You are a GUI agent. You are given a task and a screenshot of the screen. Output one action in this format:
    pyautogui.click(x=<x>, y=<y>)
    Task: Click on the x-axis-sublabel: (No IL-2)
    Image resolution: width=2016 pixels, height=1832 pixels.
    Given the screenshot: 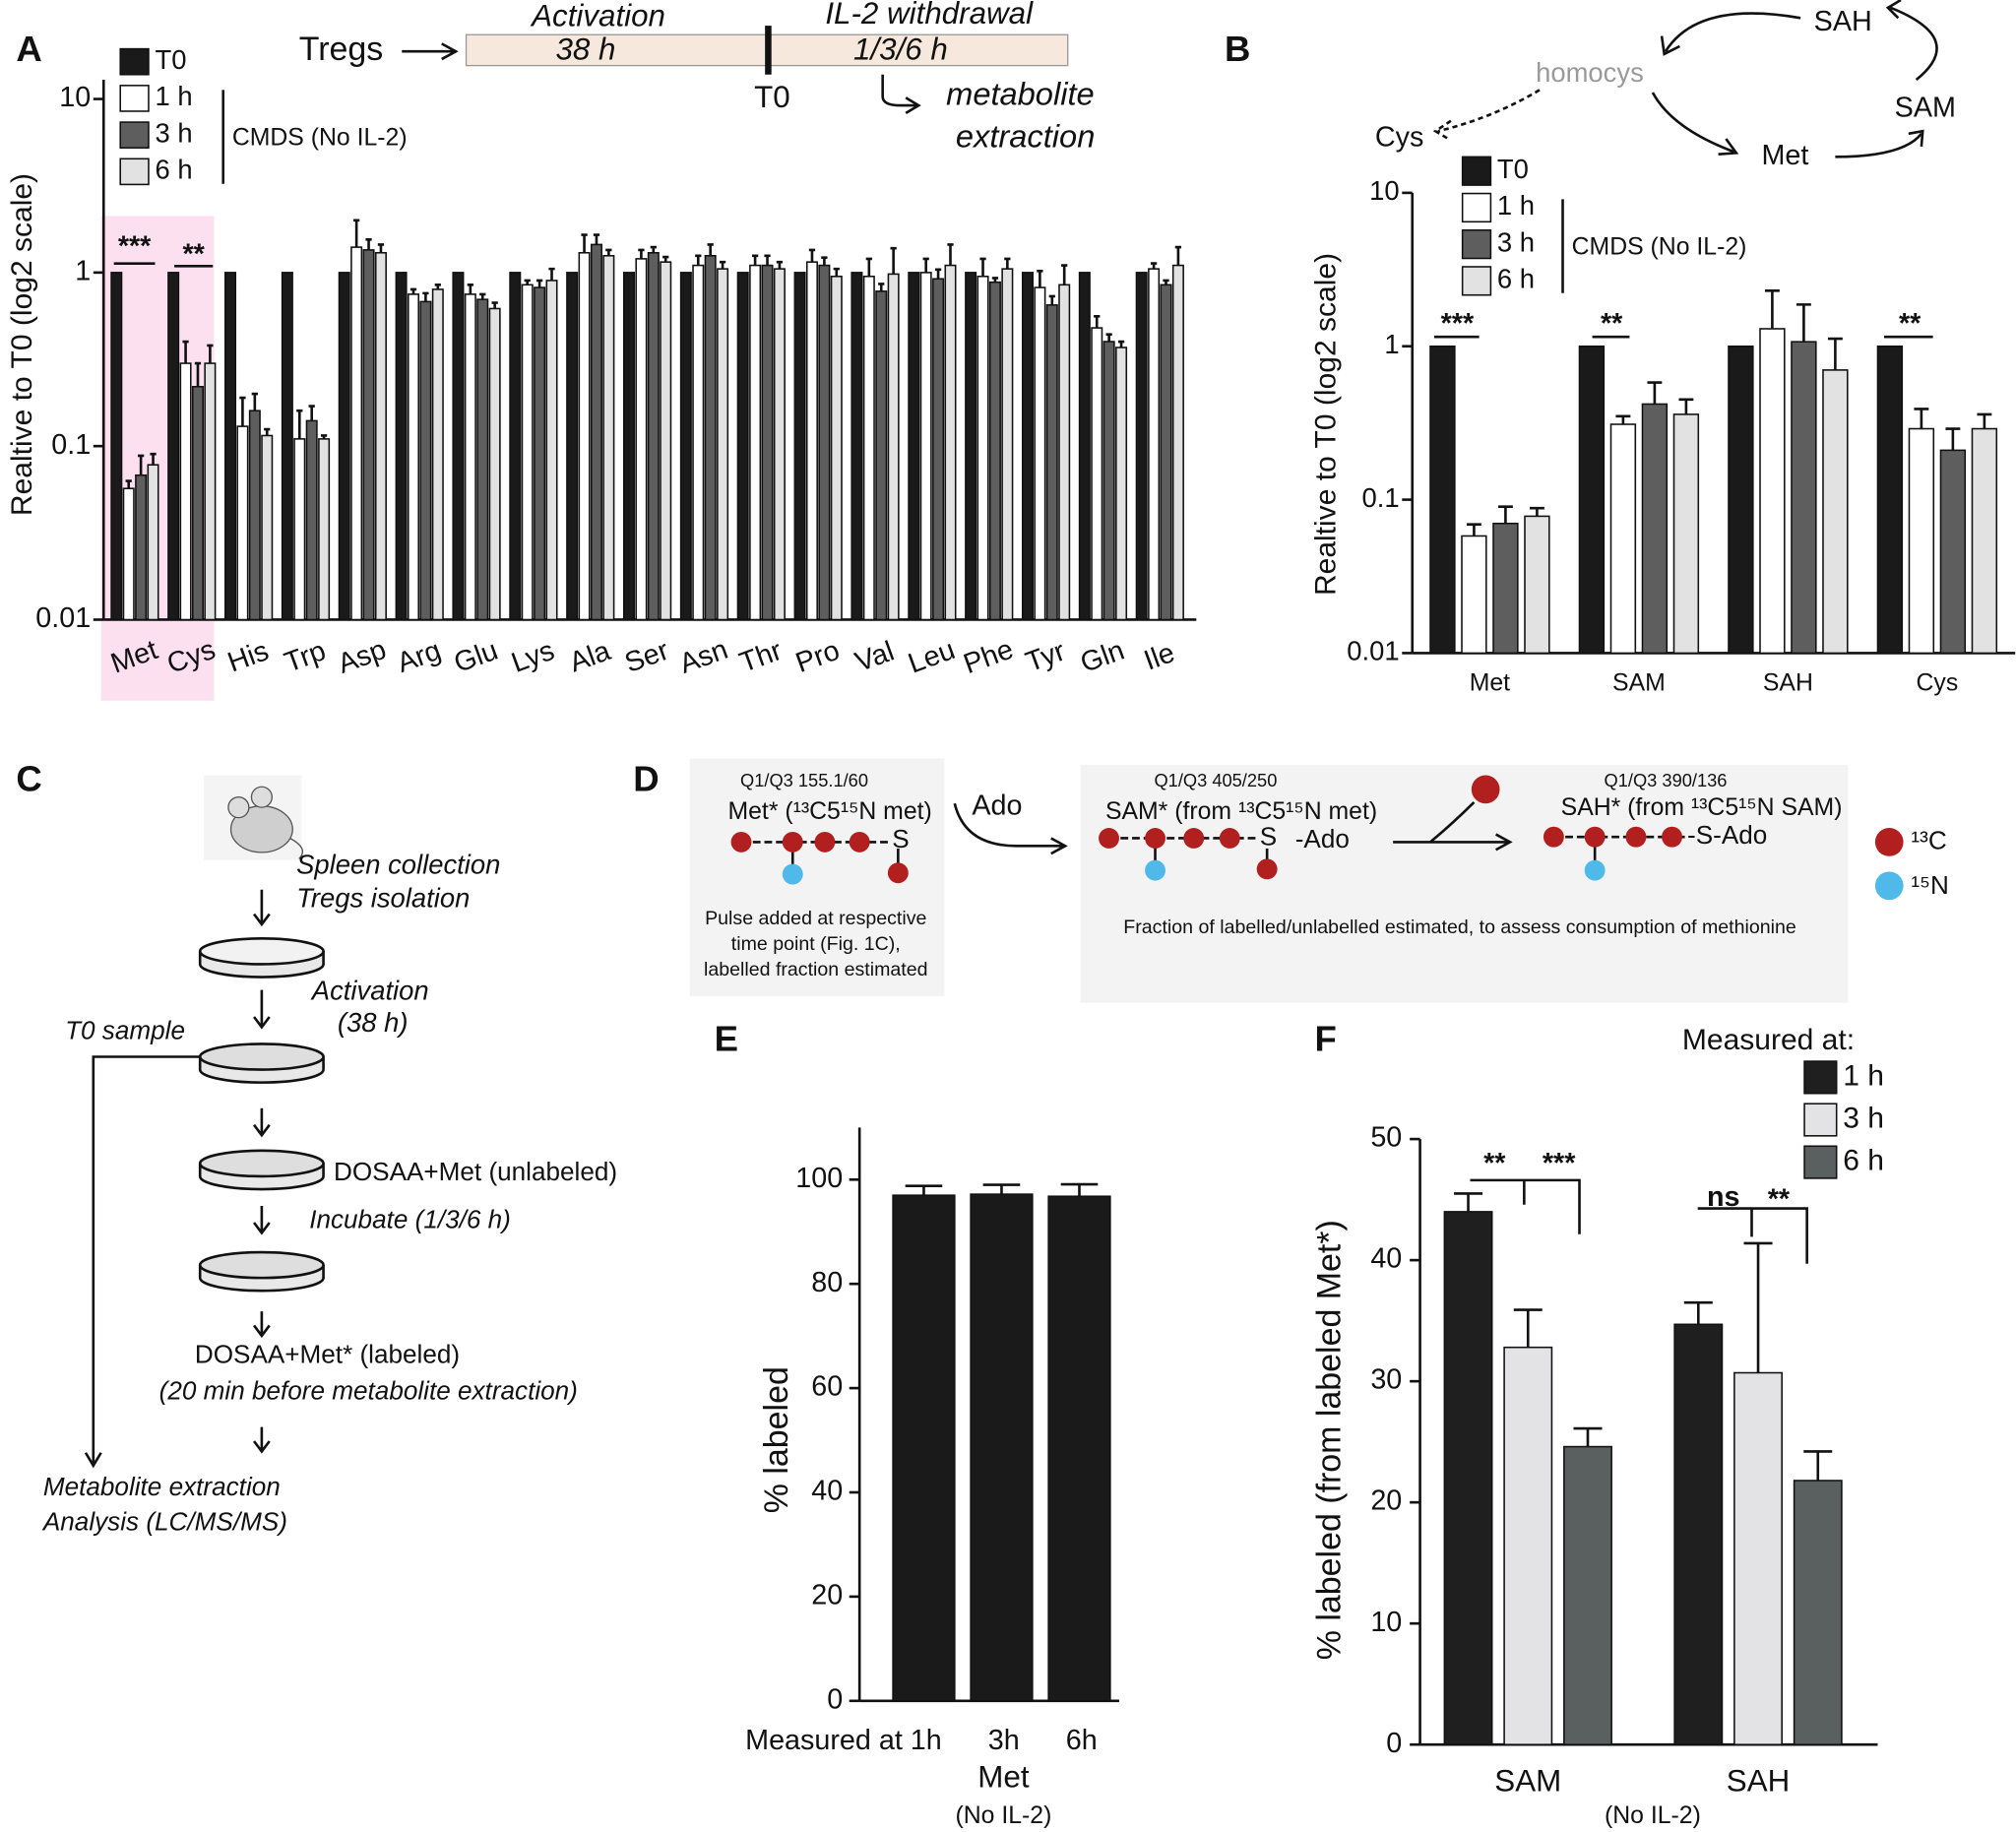 What is the action you would take?
    pyautogui.click(x=1004, y=1816)
    